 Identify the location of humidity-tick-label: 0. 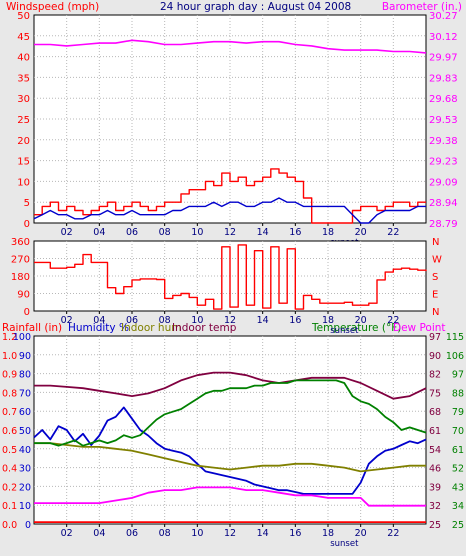
(28, 525).